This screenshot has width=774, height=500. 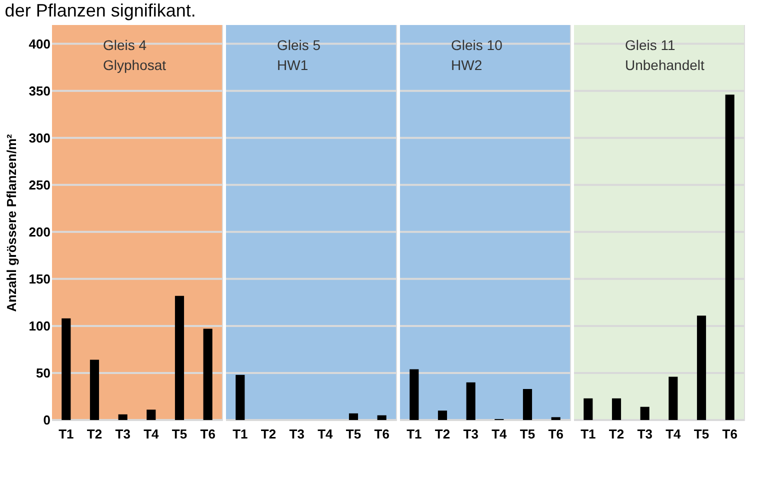 What do you see at coordinates (39, 138) in the screenshot?
I see `y-tick-label: 300` at bounding box center [39, 138].